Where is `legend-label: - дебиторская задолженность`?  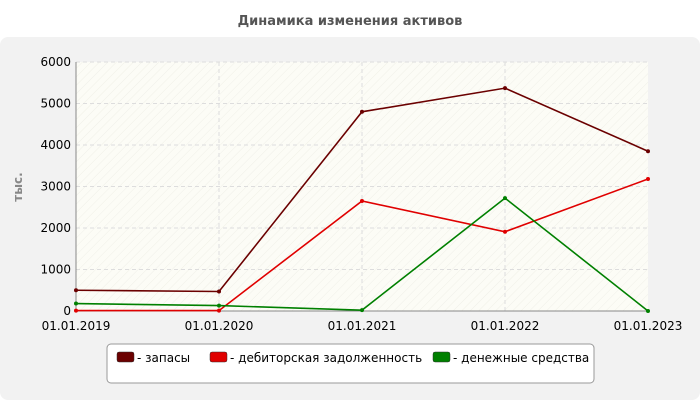 legend-label: - дебиторская задолженность is located at coordinates (326, 358).